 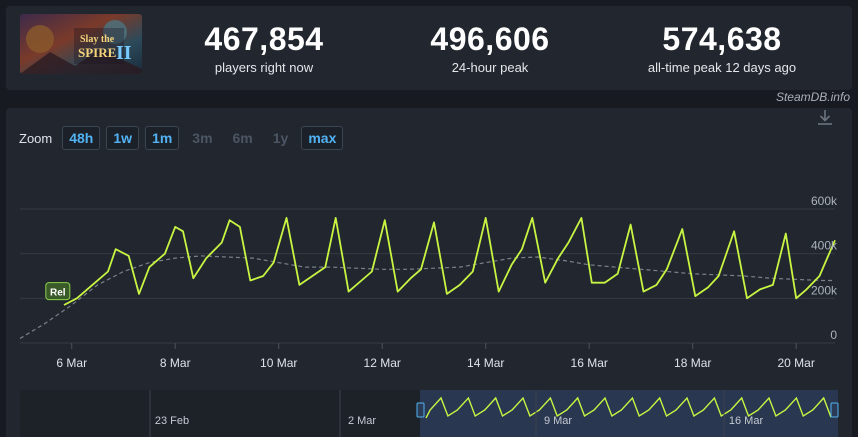 I want to click on stat-value: 496,606, so click(x=490, y=39).